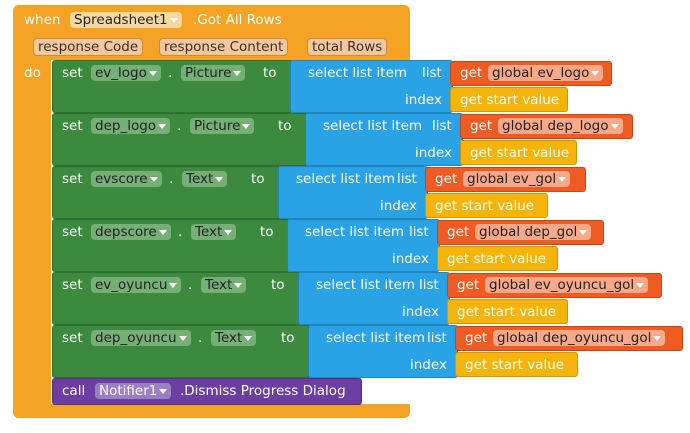 The height and width of the screenshot is (433, 690). Describe the element at coordinates (546, 73) in the screenshot. I see `variable-dropdown: global ev_logo` at that location.